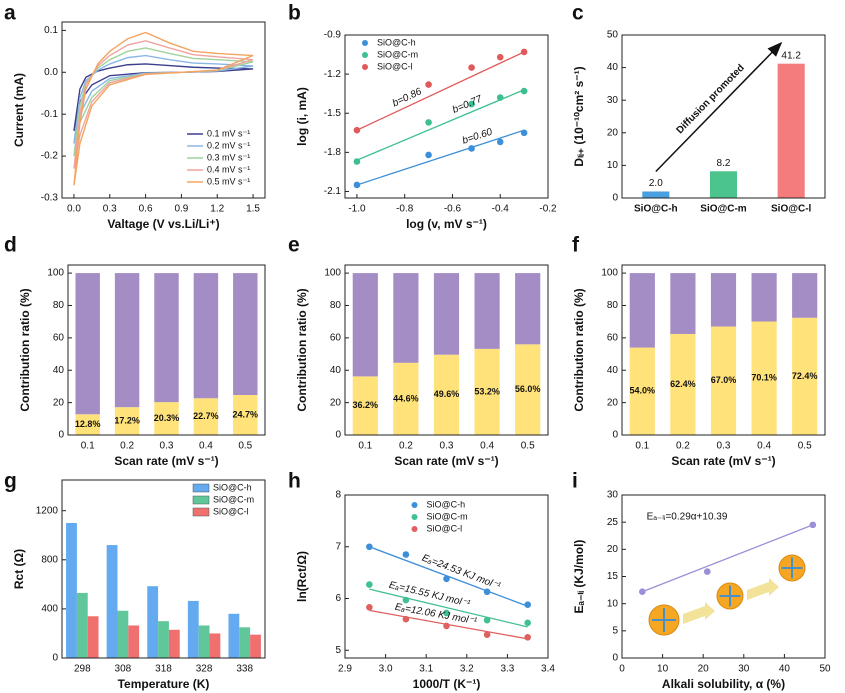 This screenshot has width=845, height=693. I want to click on y-tick-label: 400, so click(49, 609).